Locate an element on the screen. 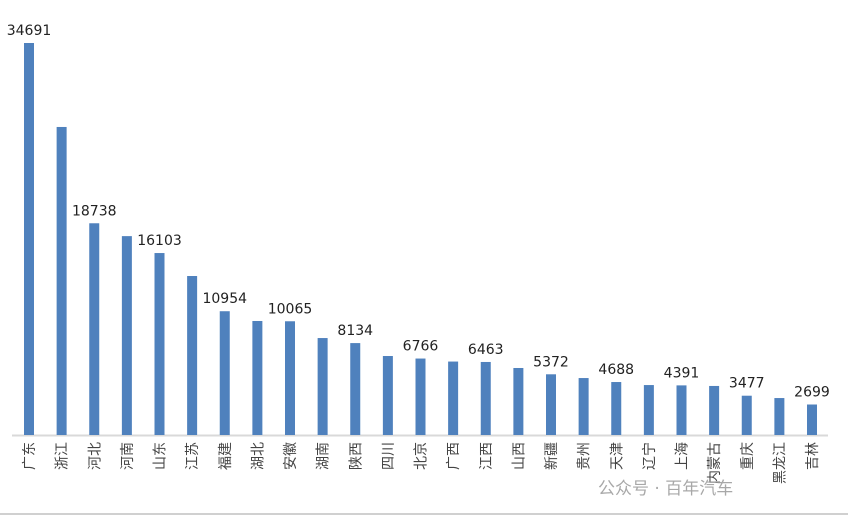 This screenshot has height=519, width=848. category-label: 贵州 is located at coordinates (585, 456).